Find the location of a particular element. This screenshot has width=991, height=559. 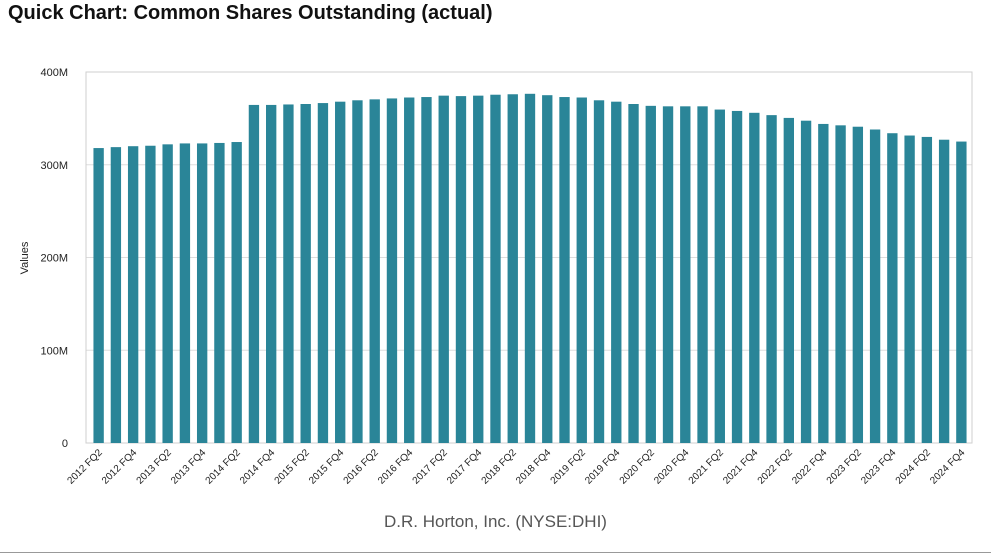

x-tick-label: 2015 FQ2 is located at coordinates (293, 467).